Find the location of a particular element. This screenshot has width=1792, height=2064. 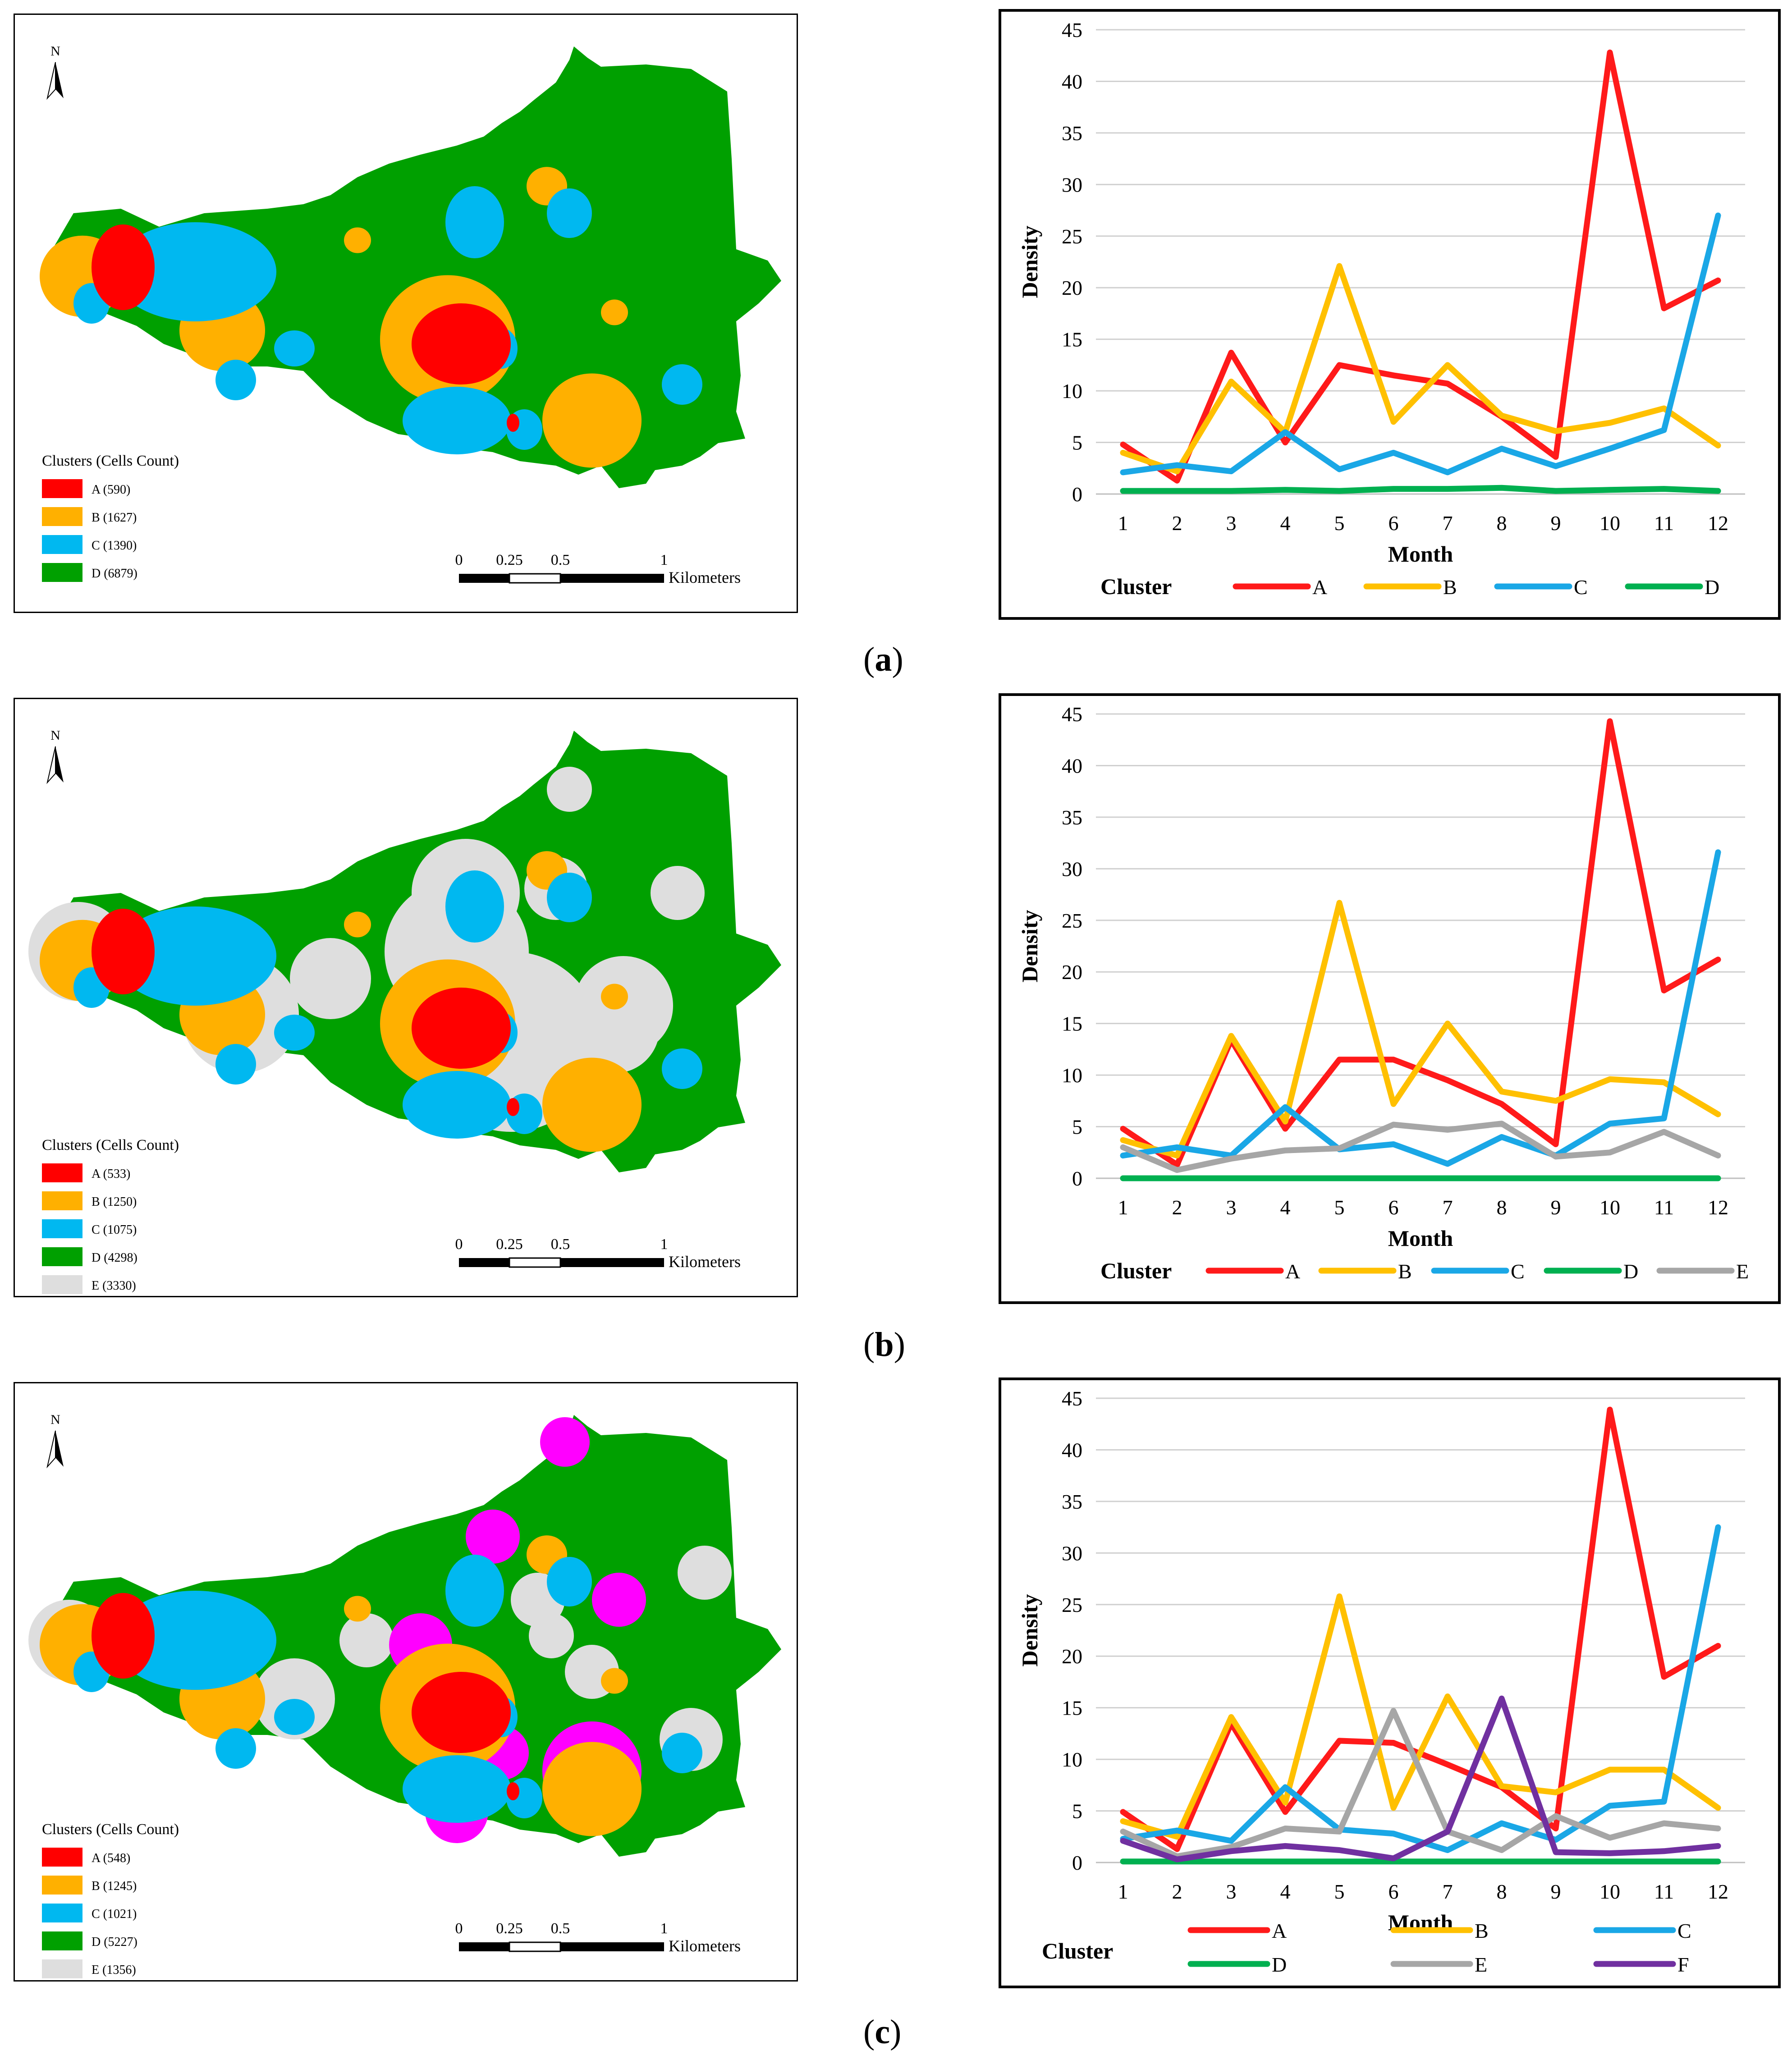

legend-swatch-b is located at coordinates (62, 1885).